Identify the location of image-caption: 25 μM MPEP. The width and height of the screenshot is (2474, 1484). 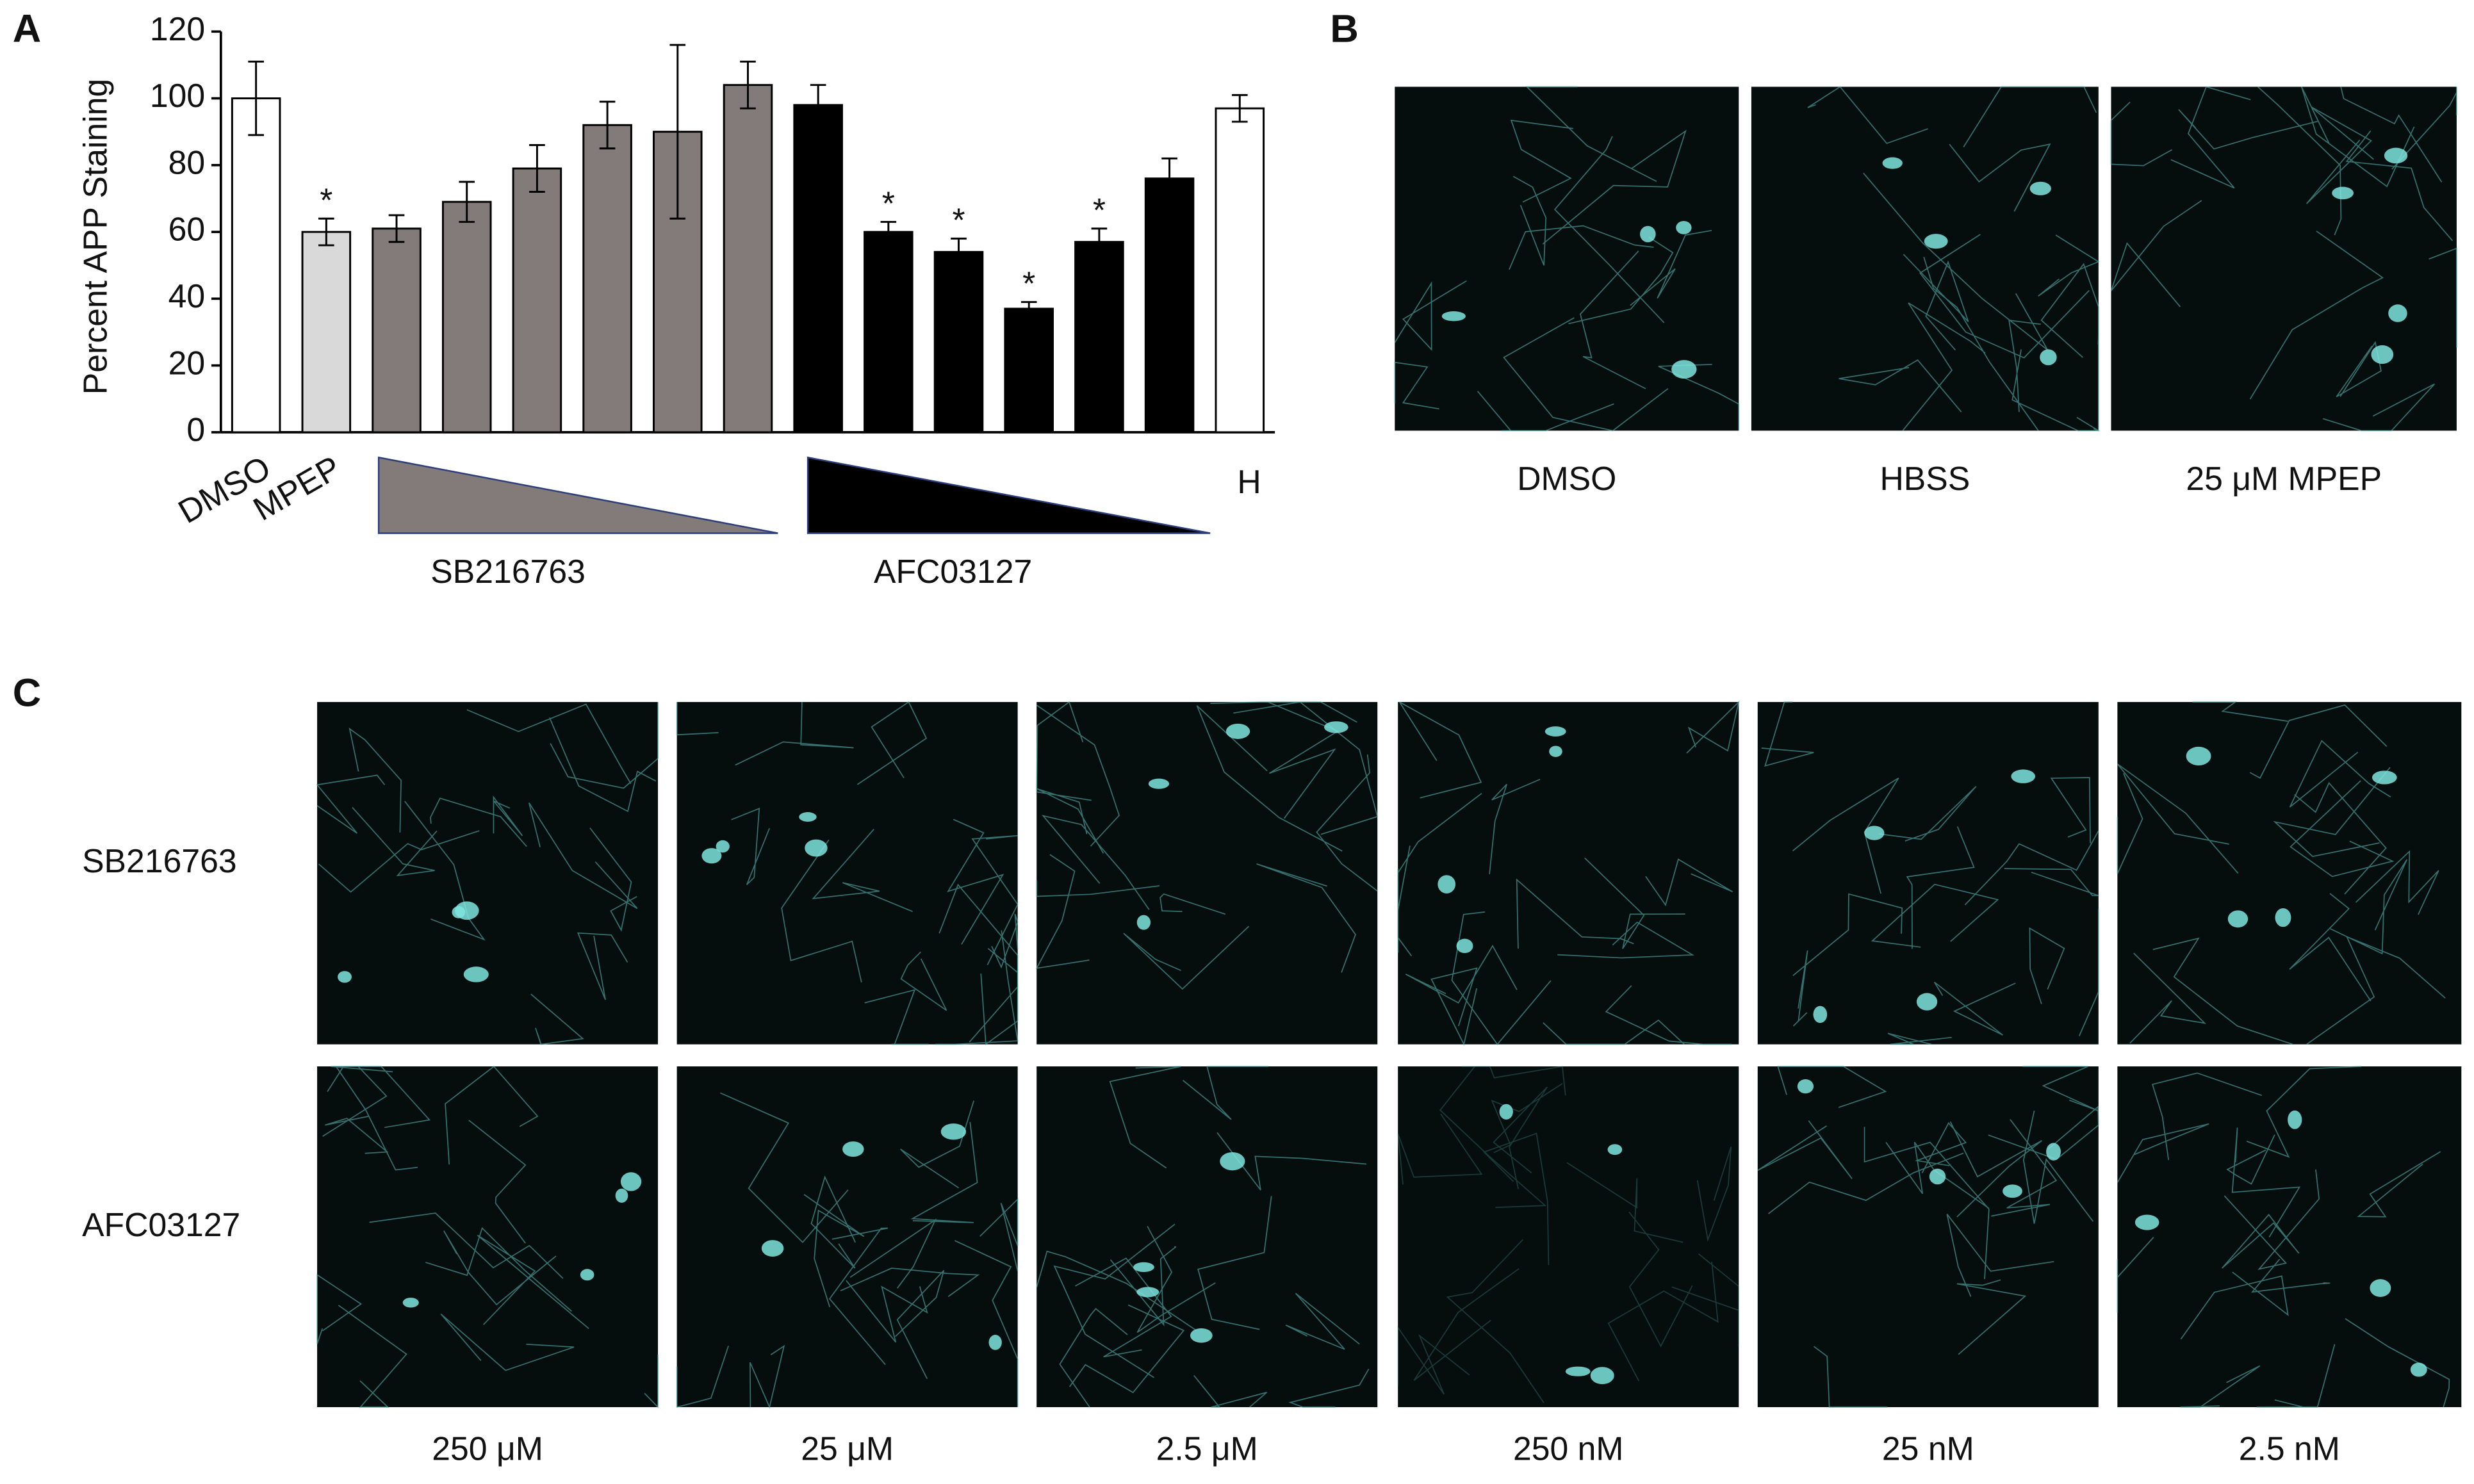
(2284, 478).